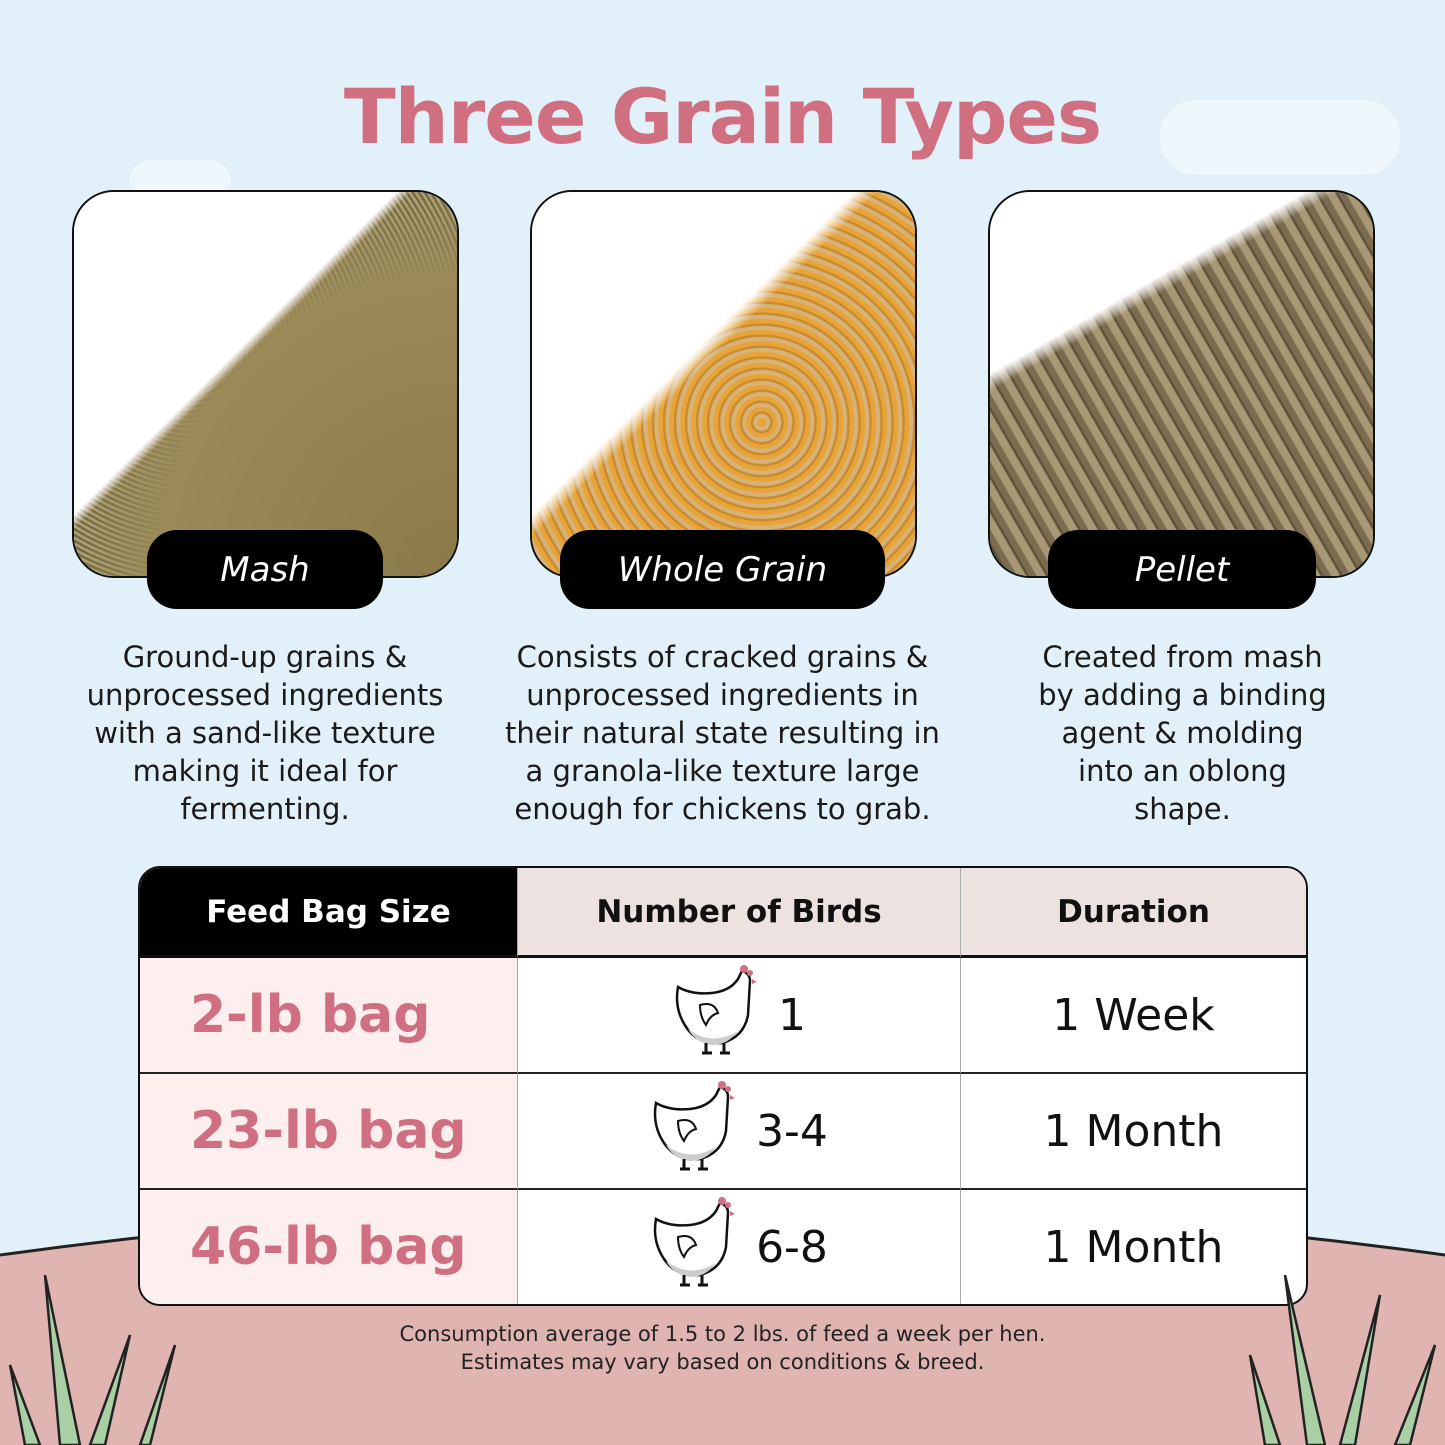 Image resolution: width=1445 pixels, height=1445 pixels. What do you see at coordinates (723, 384) in the screenshot?
I see `whole-grain-image` at bounding box center [723, 384].